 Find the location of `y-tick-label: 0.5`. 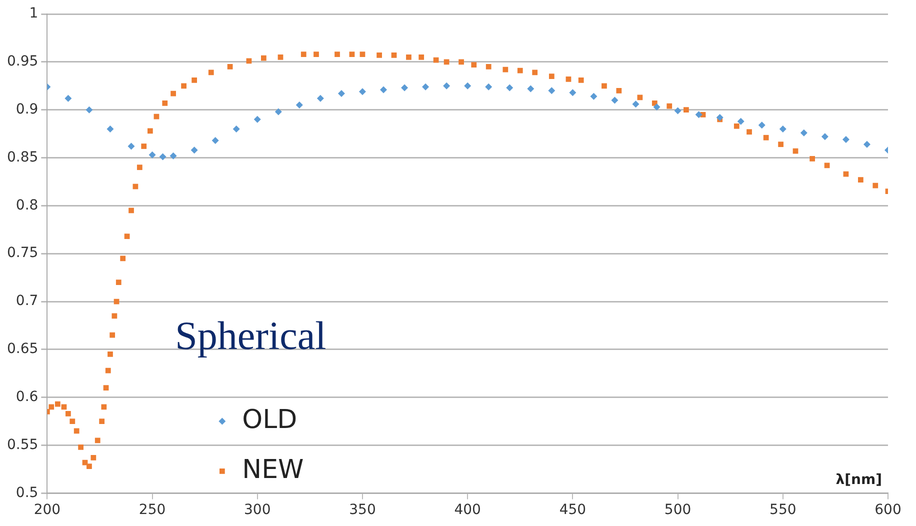

y-tick-label: 0.5 is located at coordinates (27, 492).